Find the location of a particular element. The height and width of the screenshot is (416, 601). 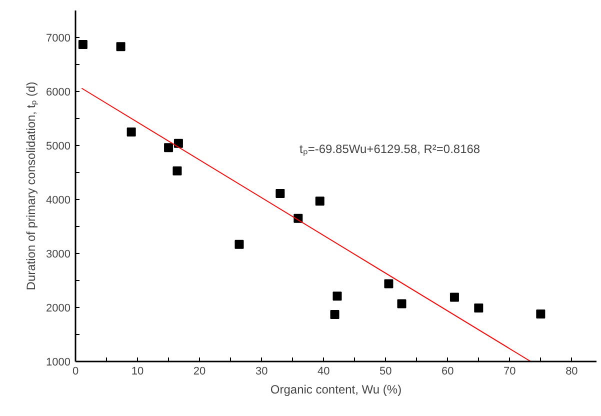

x-tick-label: 60 is located at coordinates (448, 372).